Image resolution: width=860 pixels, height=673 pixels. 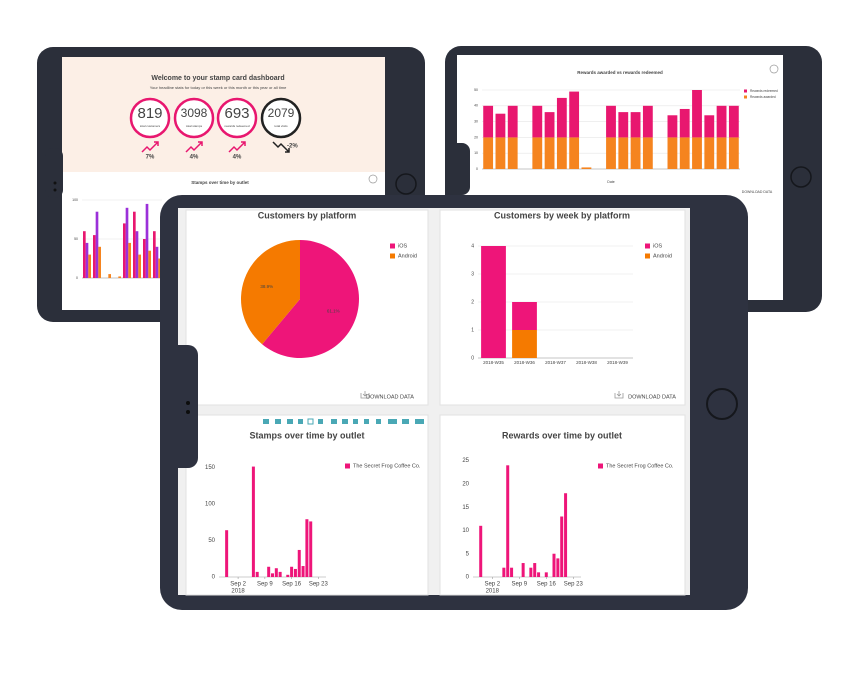 What do you see at coordinates (493, 362) in the screenshot?
I see `x-tick-label: 2018-W35` at bounding box center [493, 362].